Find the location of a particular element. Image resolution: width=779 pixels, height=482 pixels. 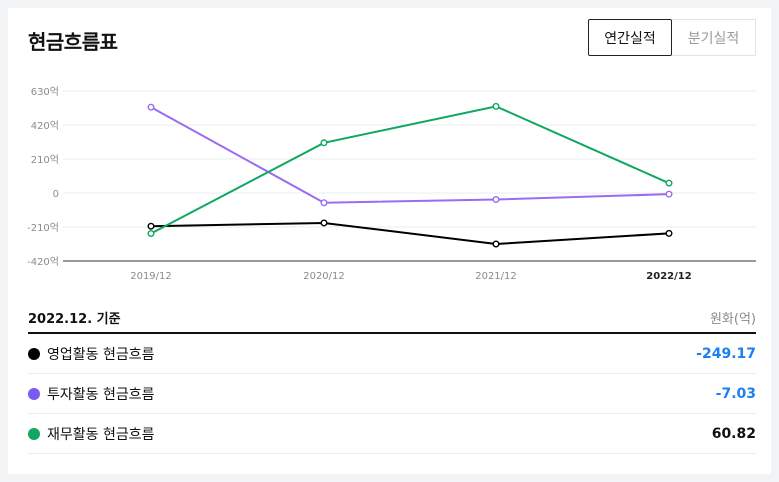

y-tick-label: 210억 is located at coordinates (45, 160).